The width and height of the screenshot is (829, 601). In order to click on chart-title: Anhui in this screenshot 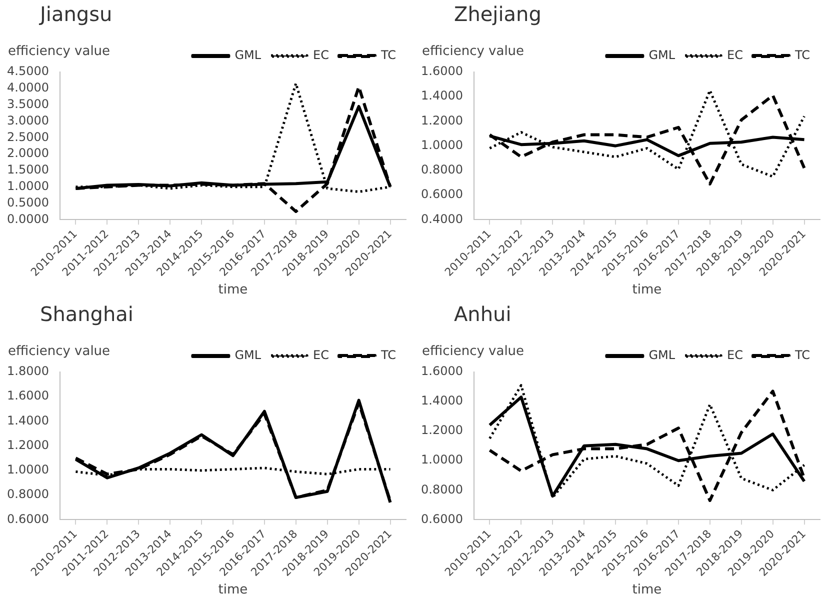, I will do `click(483, 314)`.